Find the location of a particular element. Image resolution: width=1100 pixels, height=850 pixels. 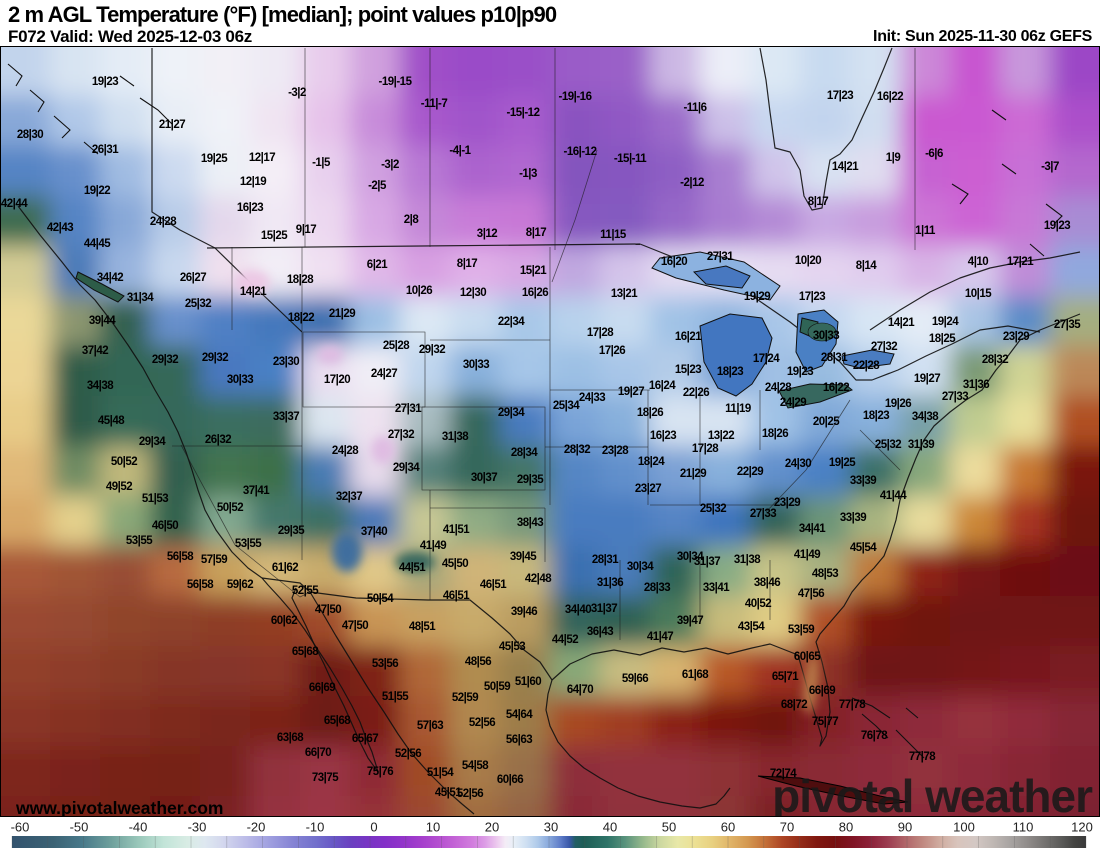

svg-text: 4|10 is located at coordinates (978, 262).